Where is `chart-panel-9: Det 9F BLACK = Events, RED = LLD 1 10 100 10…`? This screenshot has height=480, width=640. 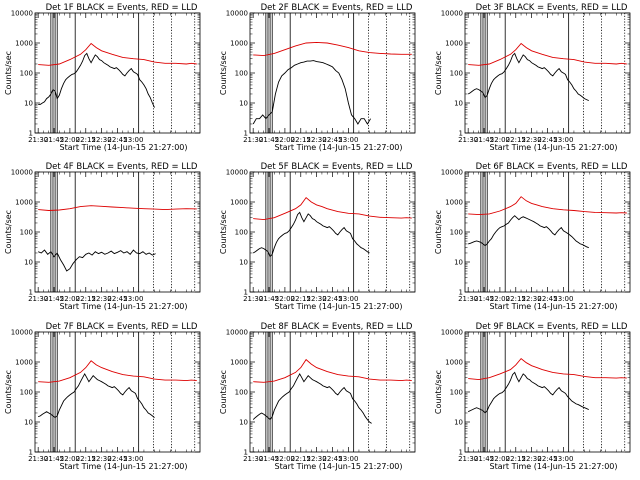 chart-panel-9: Det 9F BLACK = Events, RED = LLD 1 10 100 10… is located at coordinates (532, 396).